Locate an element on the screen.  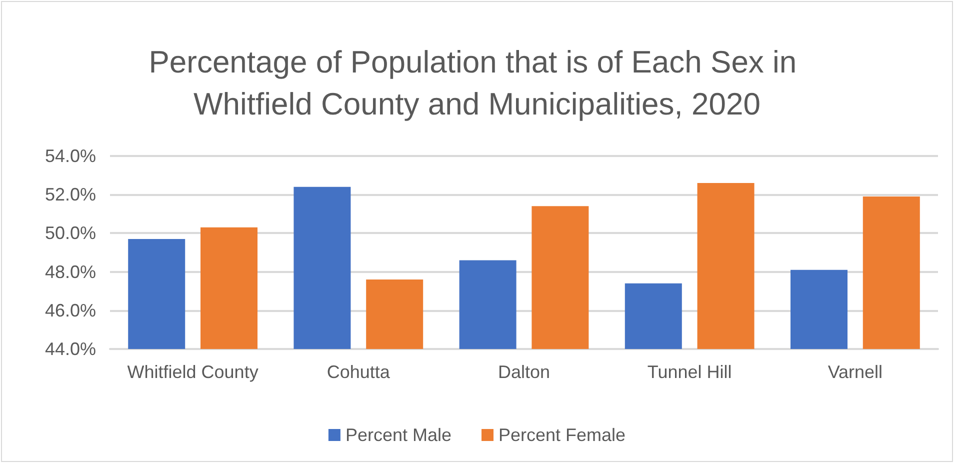
chart-title: Percentage of Population that is of Each Sex in Whitfield County and Municipalities, 2020 is located at coordinates (477, 83).